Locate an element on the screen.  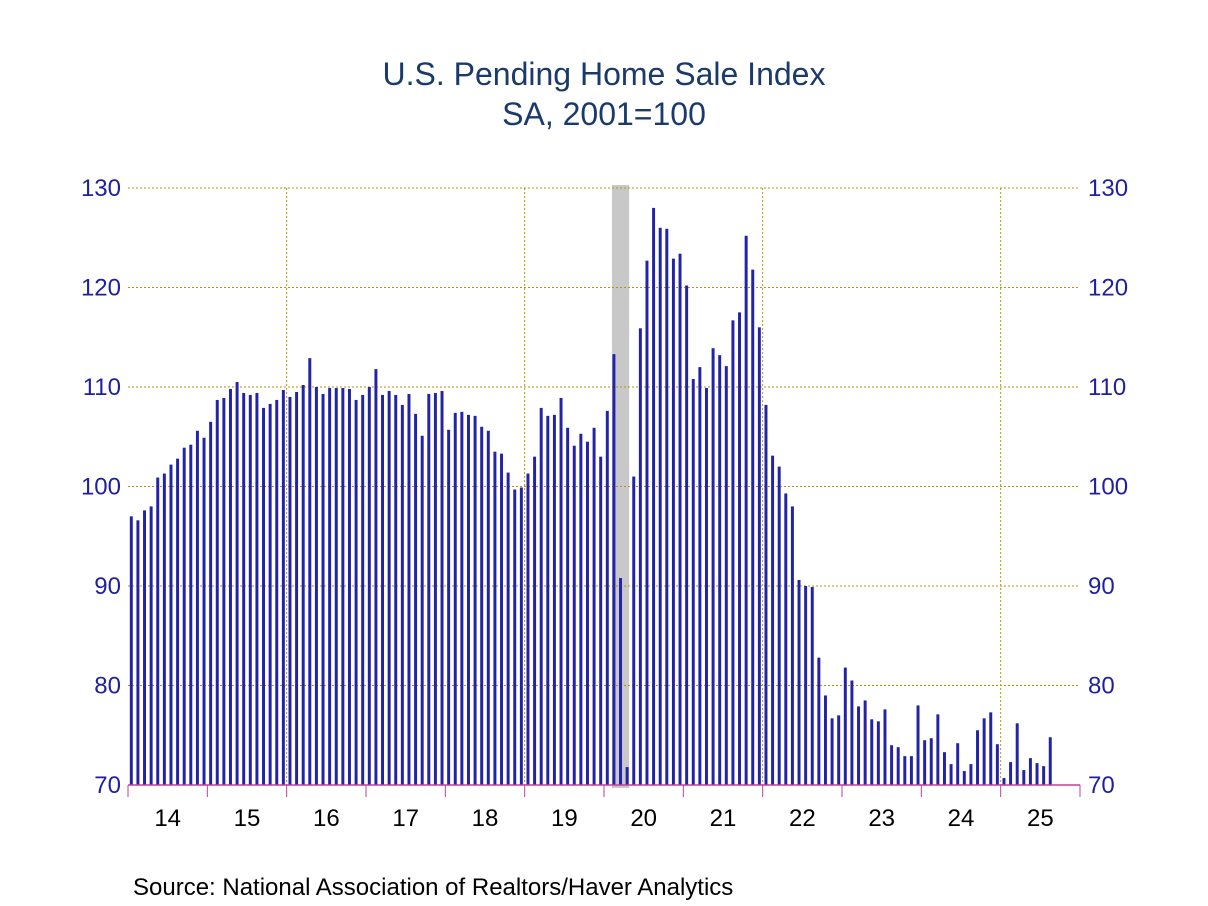
y-tick-label-left: 120 is located at coordinates (101, 288).